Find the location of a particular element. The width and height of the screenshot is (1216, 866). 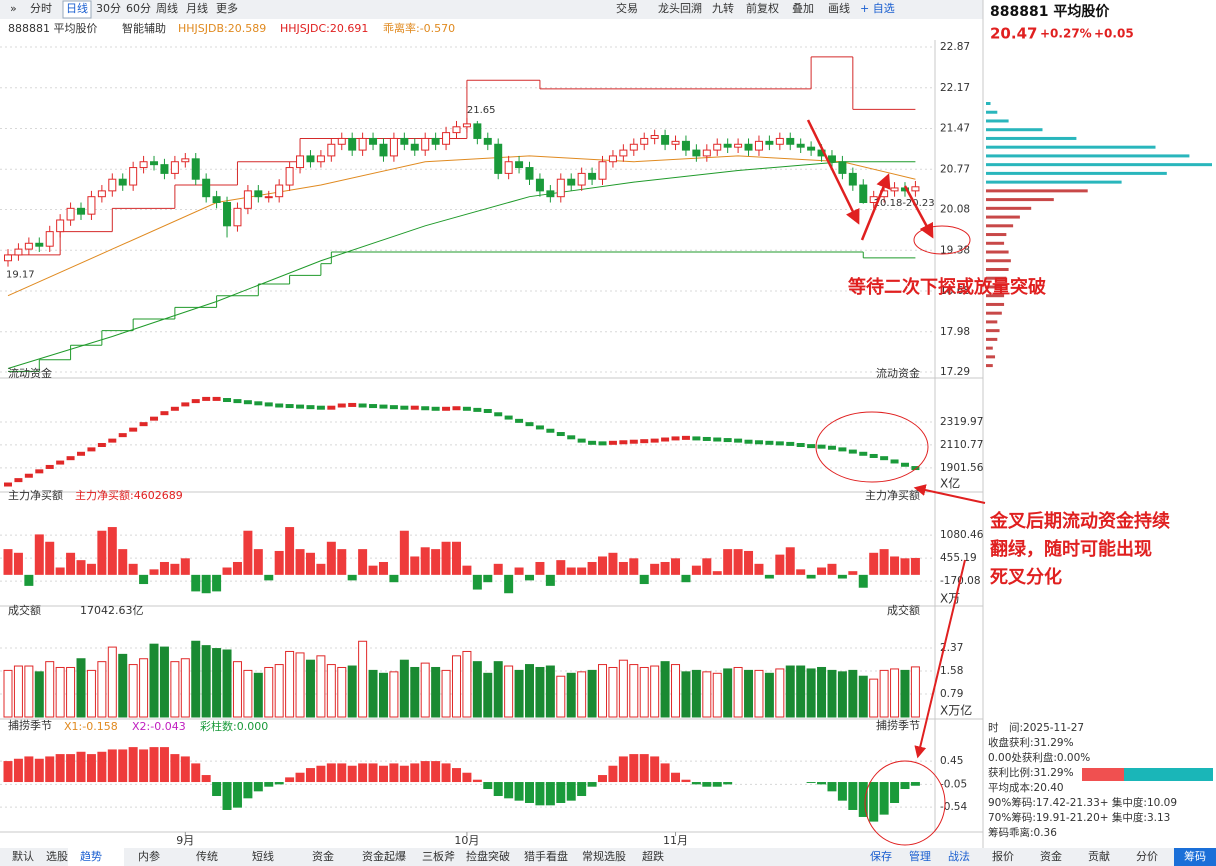

toolbar-button: 30分 is located at coordinates (108, 8).